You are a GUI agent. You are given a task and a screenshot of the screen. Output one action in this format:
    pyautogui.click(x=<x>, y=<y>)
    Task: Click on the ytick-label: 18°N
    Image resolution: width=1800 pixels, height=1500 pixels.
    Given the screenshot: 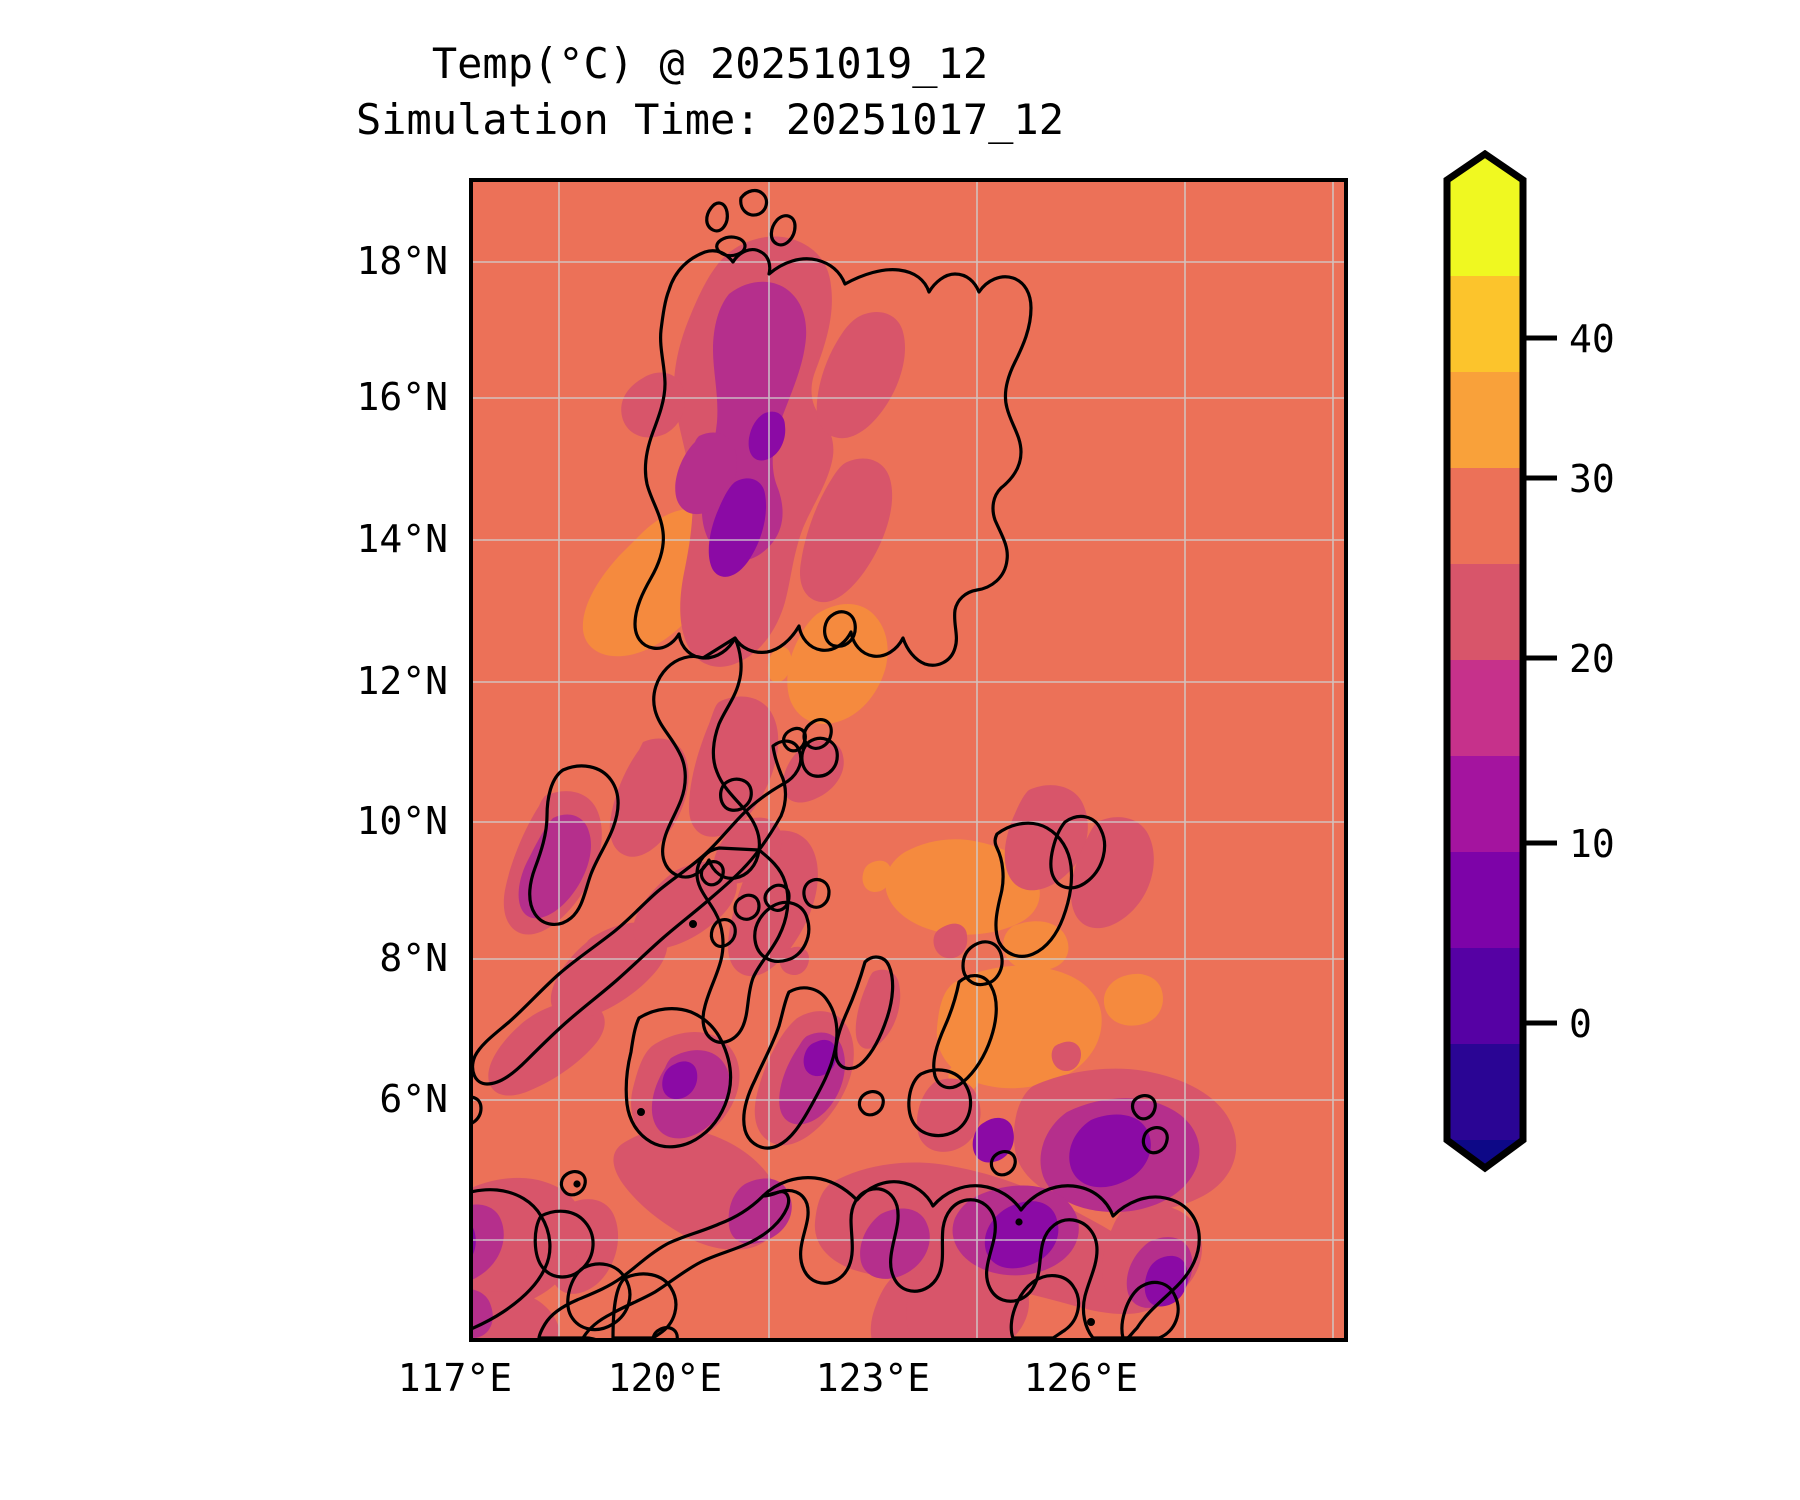 What is the action you would take?
    pyautogui.click(x=402, y=261)
    